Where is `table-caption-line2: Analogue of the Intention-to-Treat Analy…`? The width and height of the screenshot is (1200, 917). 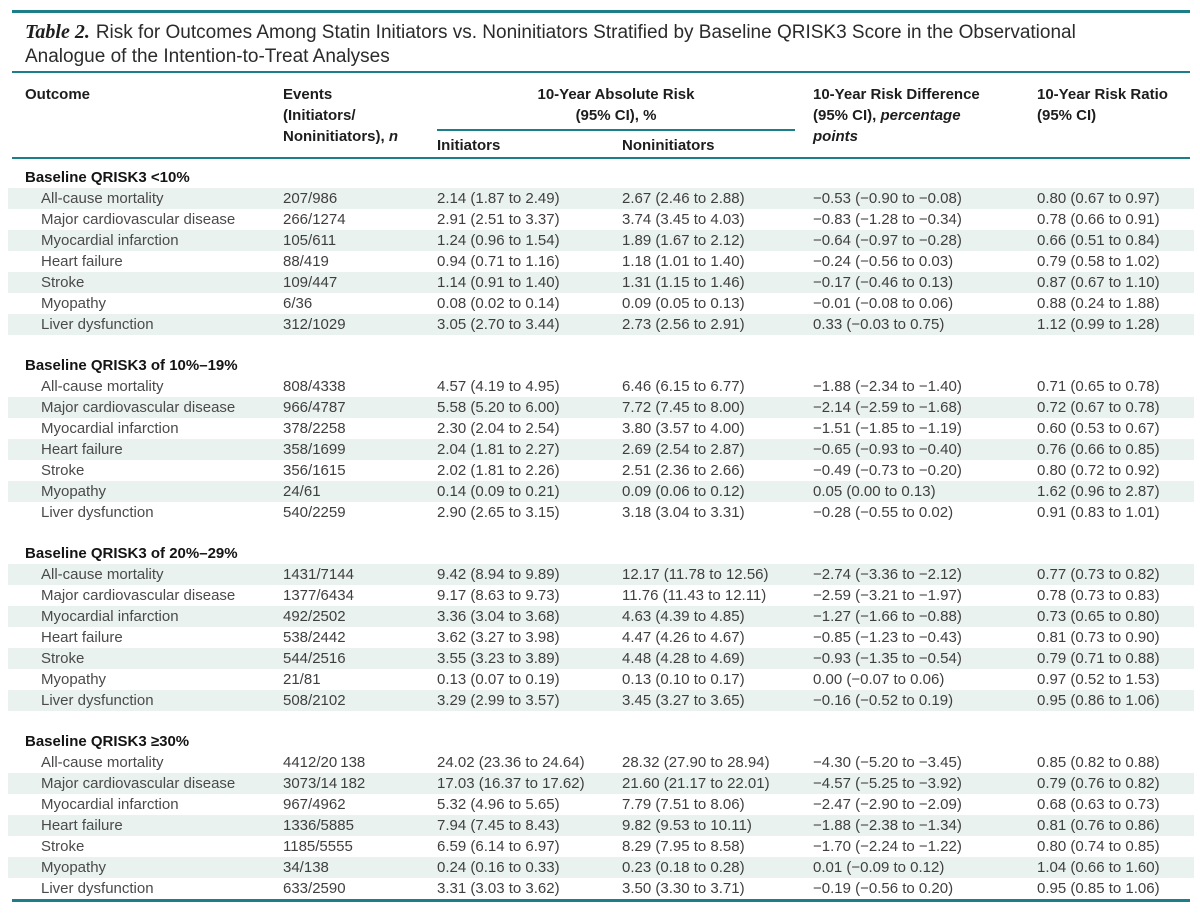 table-caption-line2: Analogue of the Intention-to-Treat Analy… is located at coordinates (207, 56).